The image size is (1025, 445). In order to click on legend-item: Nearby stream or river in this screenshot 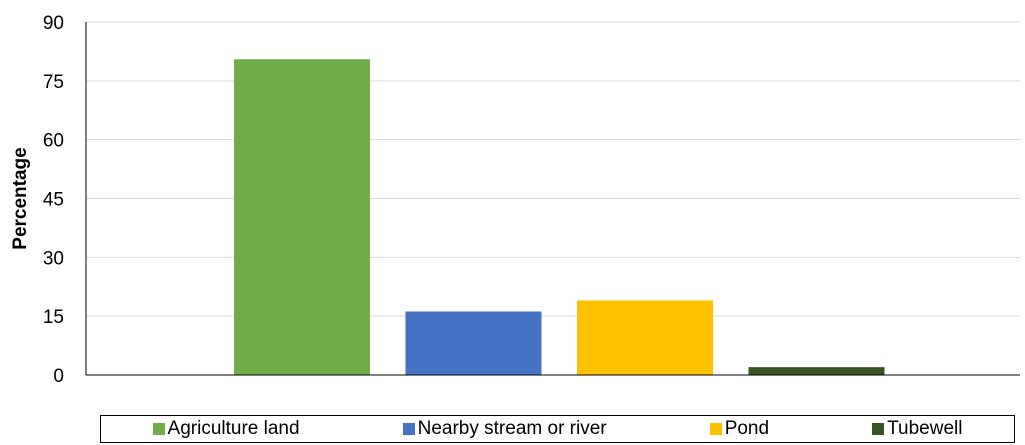, I will do `click(504, 429)`.